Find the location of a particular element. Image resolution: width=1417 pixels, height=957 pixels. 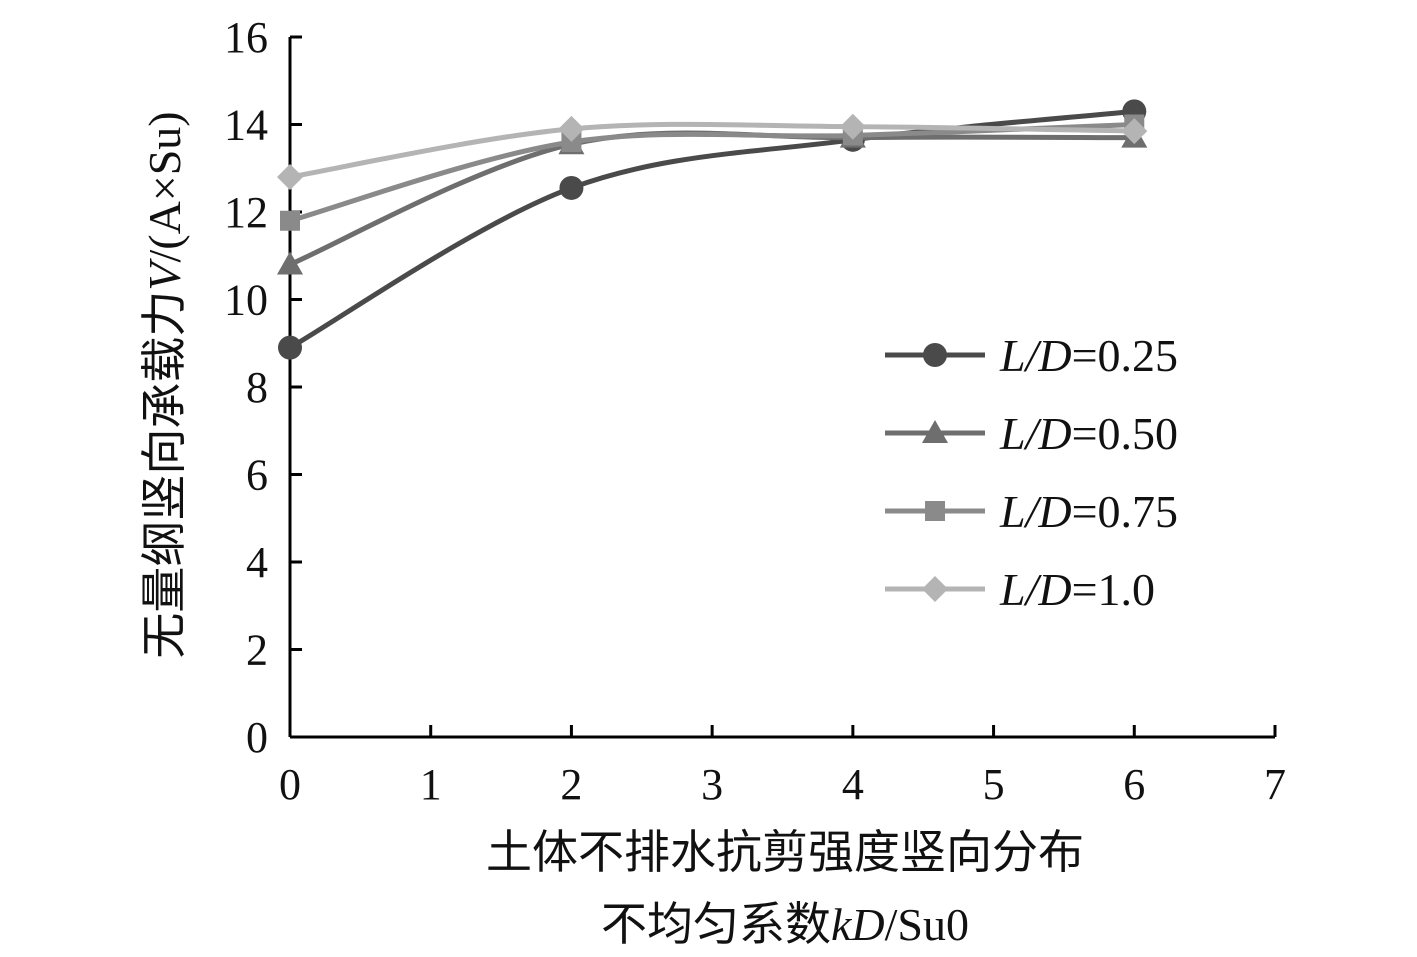

x-tick-label: 2 is located at coordinates (571, 784).